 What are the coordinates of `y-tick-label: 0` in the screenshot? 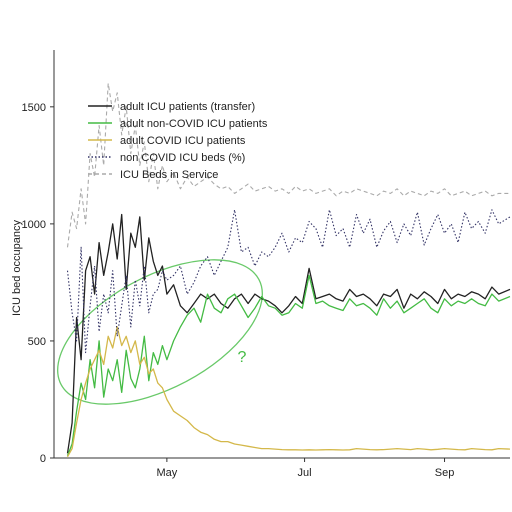 It's located at (43, 459).